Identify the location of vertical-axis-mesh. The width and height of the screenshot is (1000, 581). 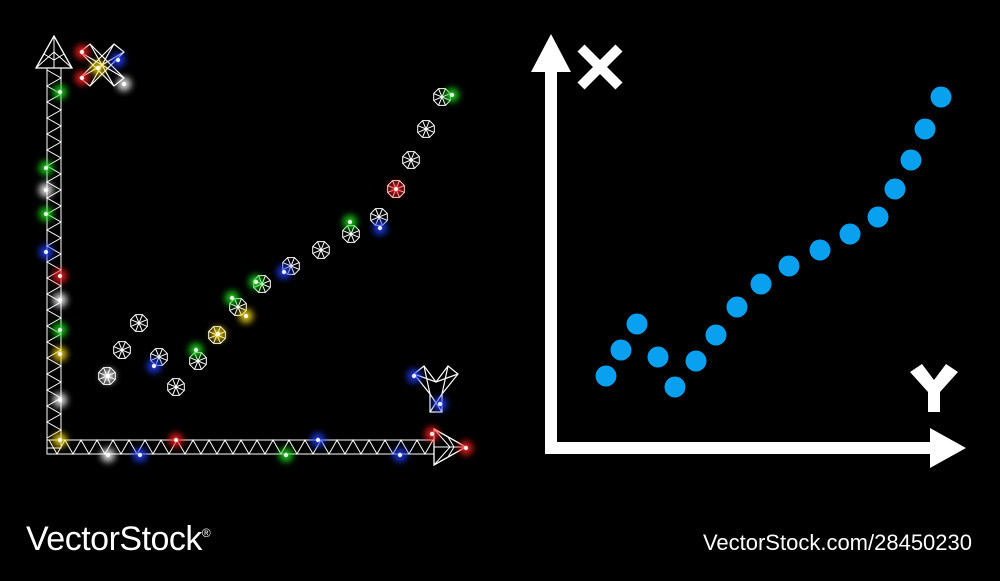
(54, 241).